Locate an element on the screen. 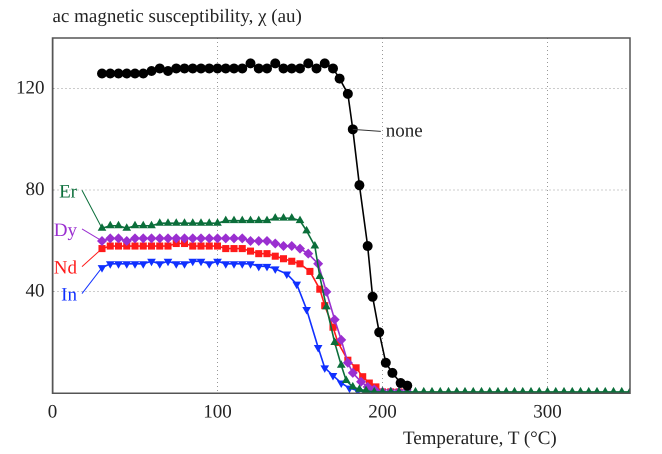 Image resolution: width=662 pixels, height=454 pixels. series-label: none is located at coordinates (404, 131).